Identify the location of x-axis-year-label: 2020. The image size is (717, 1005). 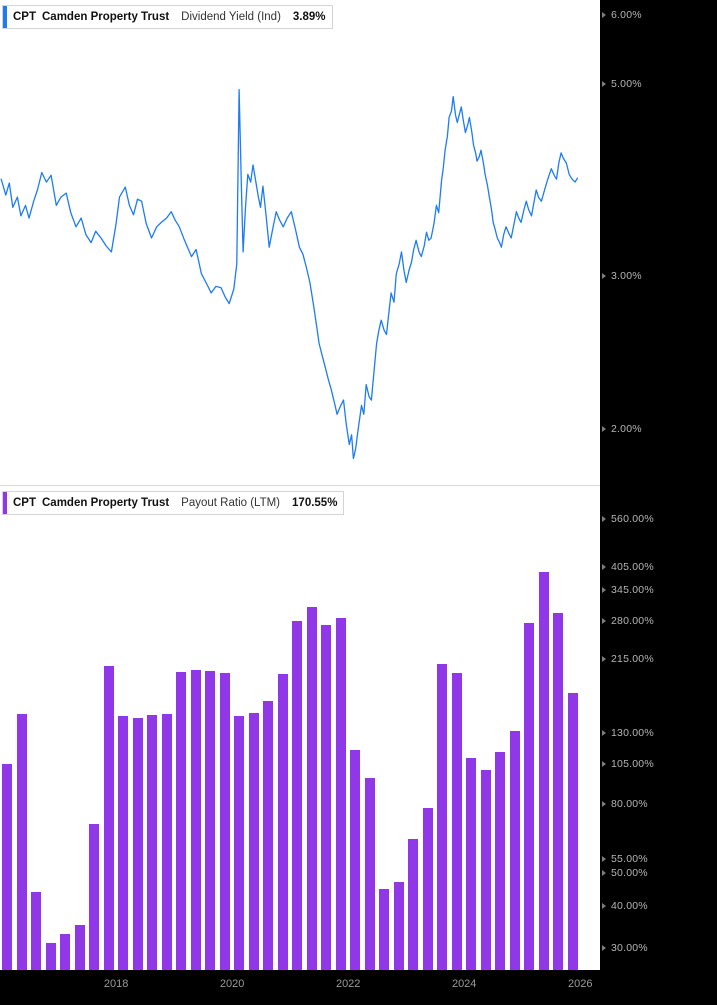
(232, 984).